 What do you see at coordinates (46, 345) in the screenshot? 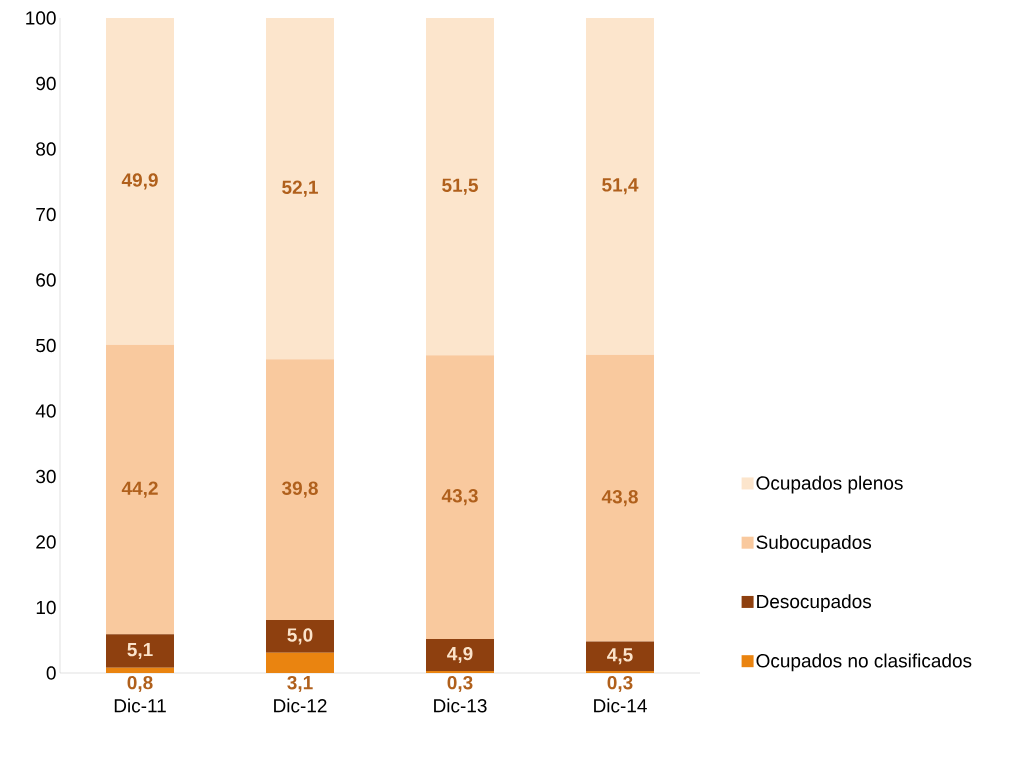
I see `y-tick-label: 50` at bounding box center [46, 345].